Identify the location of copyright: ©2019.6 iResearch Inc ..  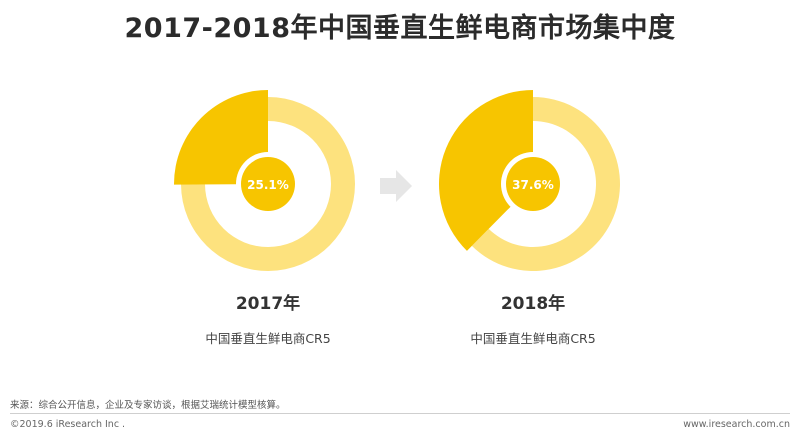
(68, 424).